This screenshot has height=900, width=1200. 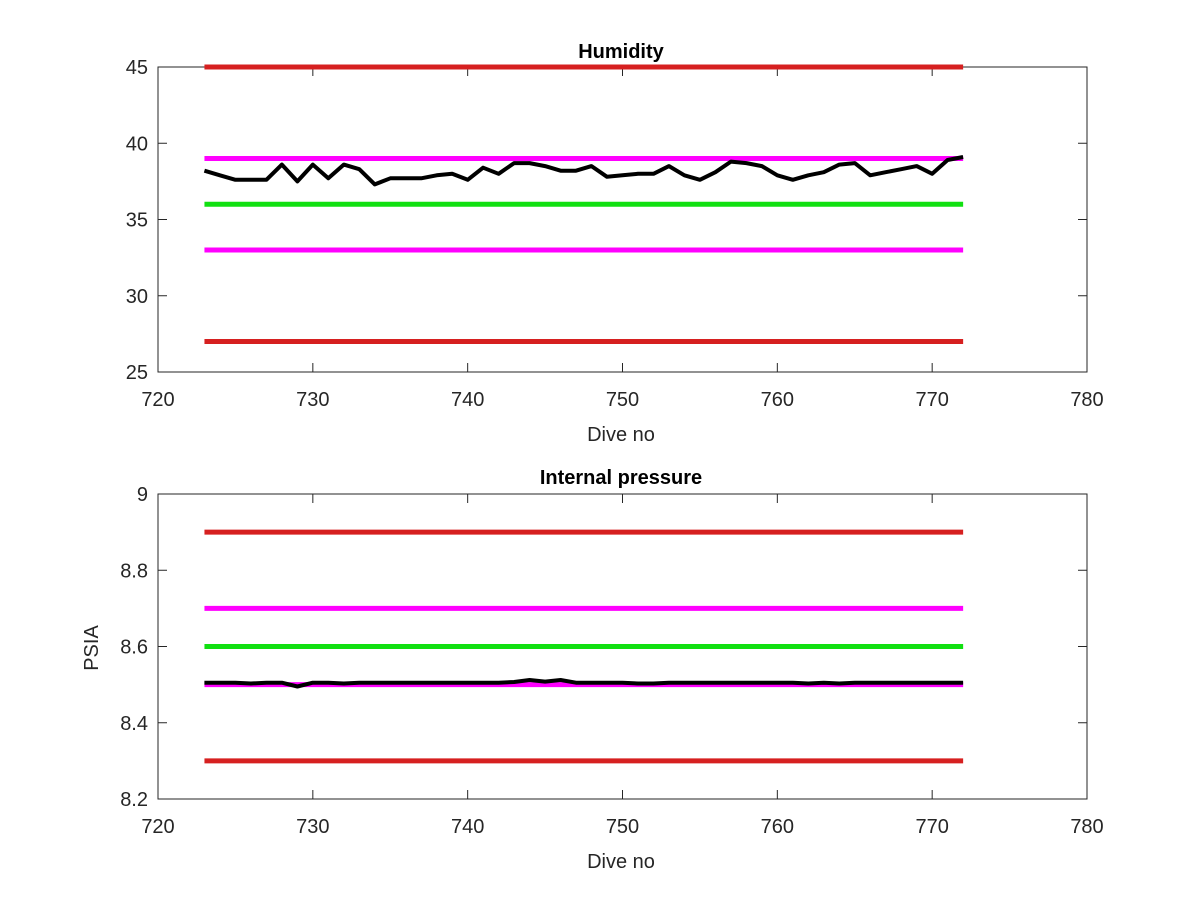 What do you see at coordinates (137, 373) in the screenshot?
I see `humidity-y-tick-label: 25` at bounding box center [137, 373].